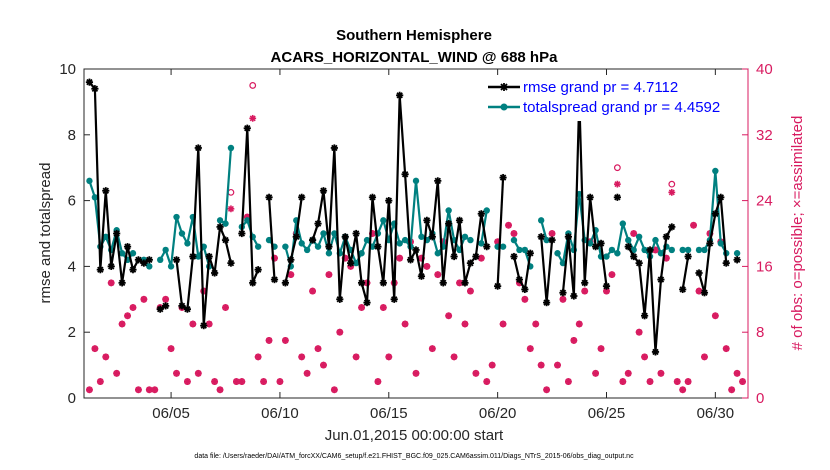 The image size is (830, 470). I want to click on x-tick-label: 06/05, so click(171, 413).